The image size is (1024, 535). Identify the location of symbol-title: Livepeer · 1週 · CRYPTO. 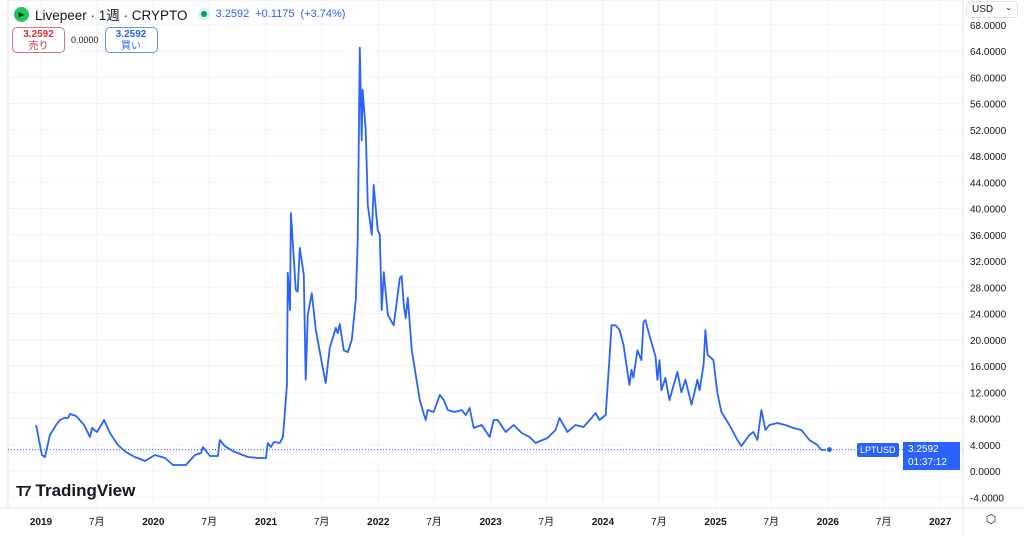
(111, 15).